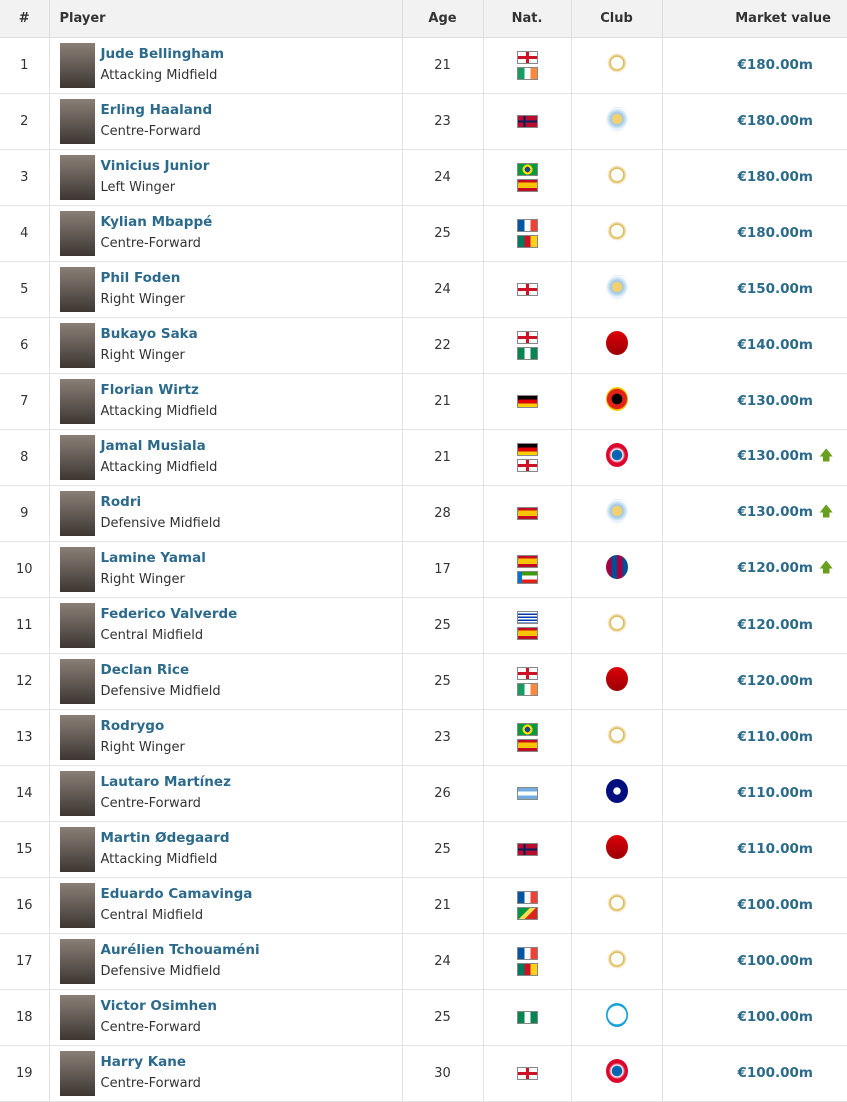 This screenshot has width=847, height=1102. What do you see at coordinates (25, 19) in the screenshot?
I see `header-rank: #` at bounding box center [25, 19].